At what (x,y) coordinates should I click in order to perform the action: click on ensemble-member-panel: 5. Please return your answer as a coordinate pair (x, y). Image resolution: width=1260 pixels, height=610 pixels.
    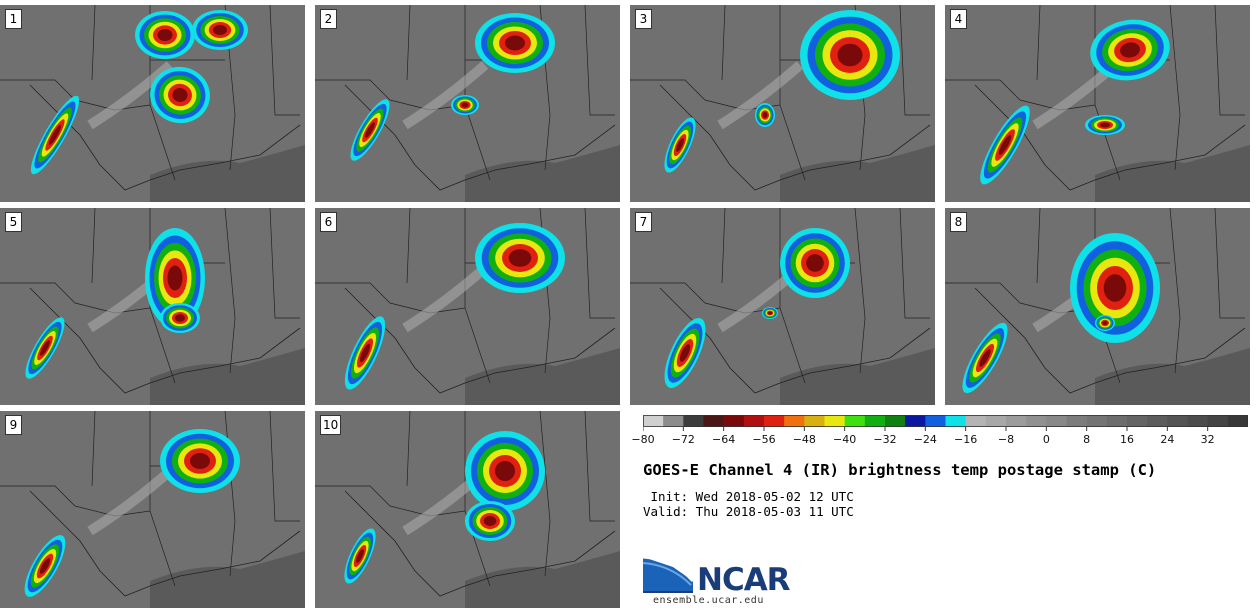
    Looking at the image, I should click on (152, 306).